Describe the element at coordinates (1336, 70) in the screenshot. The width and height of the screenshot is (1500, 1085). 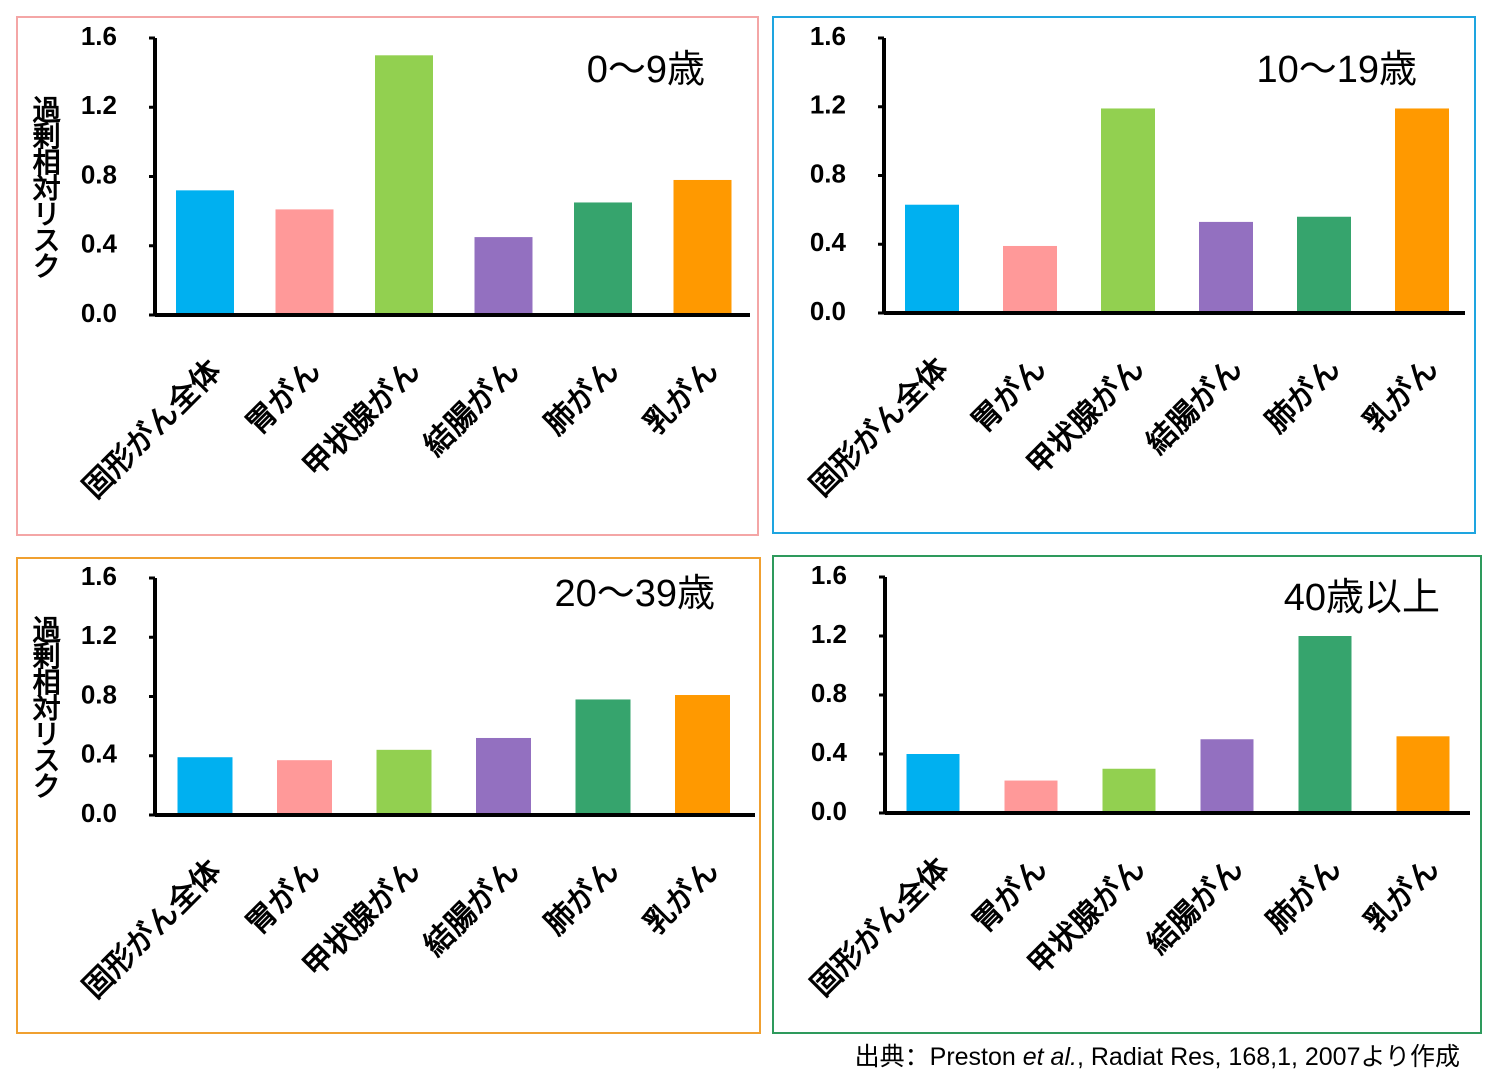
I see `panel-title: 10～19歳` at that location.